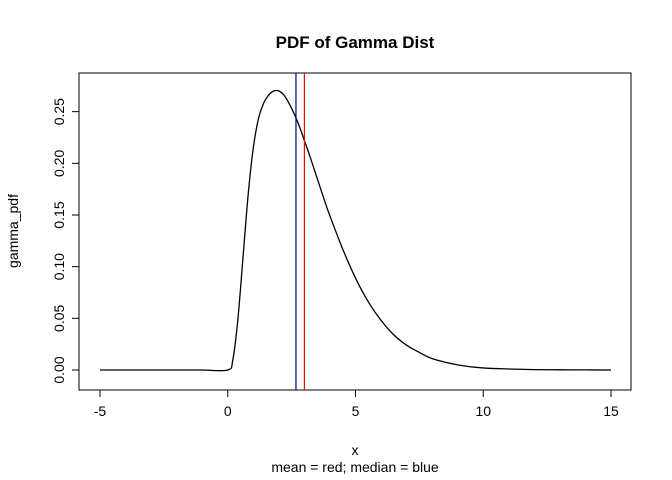 This screenshot has height=480, width=672. I want to click on x-axis-label: x, so click(355, 450).